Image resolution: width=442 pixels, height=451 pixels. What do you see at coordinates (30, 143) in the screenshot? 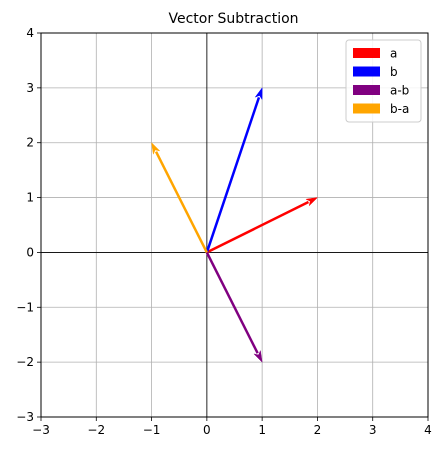
I see `y-tick-label: 2` at bounding box center [30, 143].